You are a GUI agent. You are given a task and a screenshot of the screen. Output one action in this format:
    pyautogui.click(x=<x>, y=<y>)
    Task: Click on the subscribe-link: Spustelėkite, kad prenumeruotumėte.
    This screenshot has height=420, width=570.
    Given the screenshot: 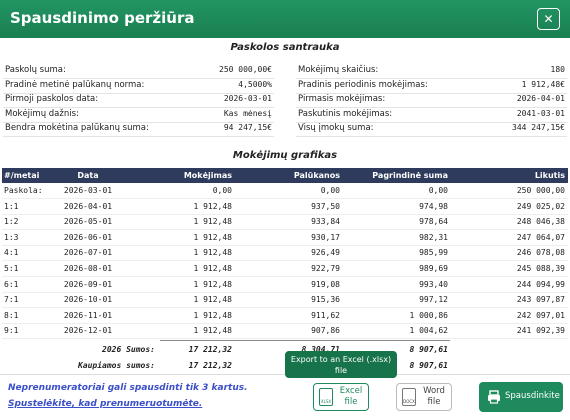 What is the action you would take?
    pyautogui.click(x=105, y=404)
    